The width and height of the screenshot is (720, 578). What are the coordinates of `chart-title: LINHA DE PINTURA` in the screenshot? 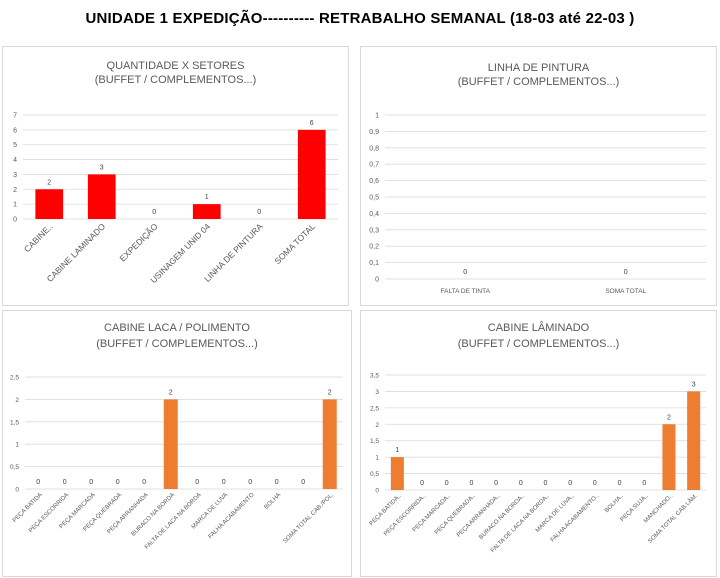 It's located at (538, 68).